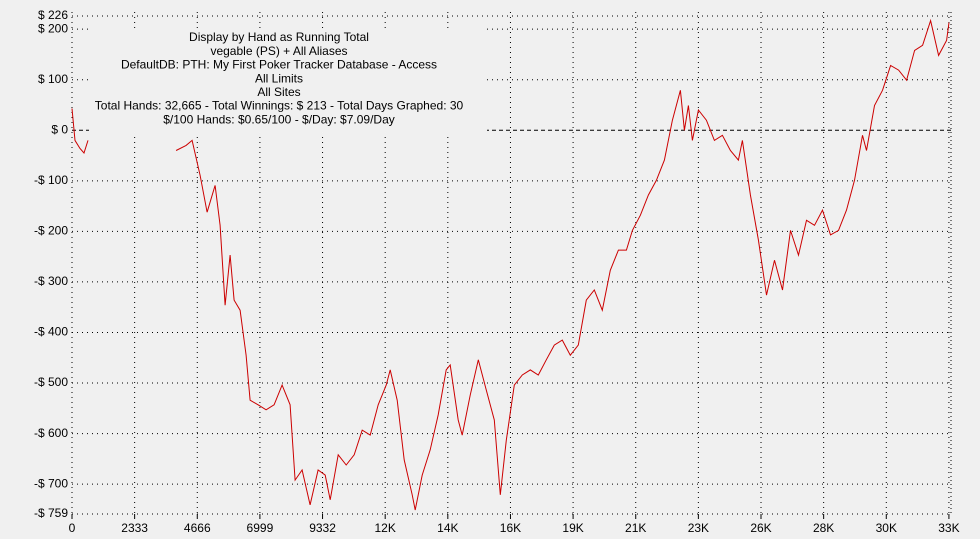 The width and height of the screenshot is (980, 539). I want to click on x-tick-label: 6999, so click(260, 528).